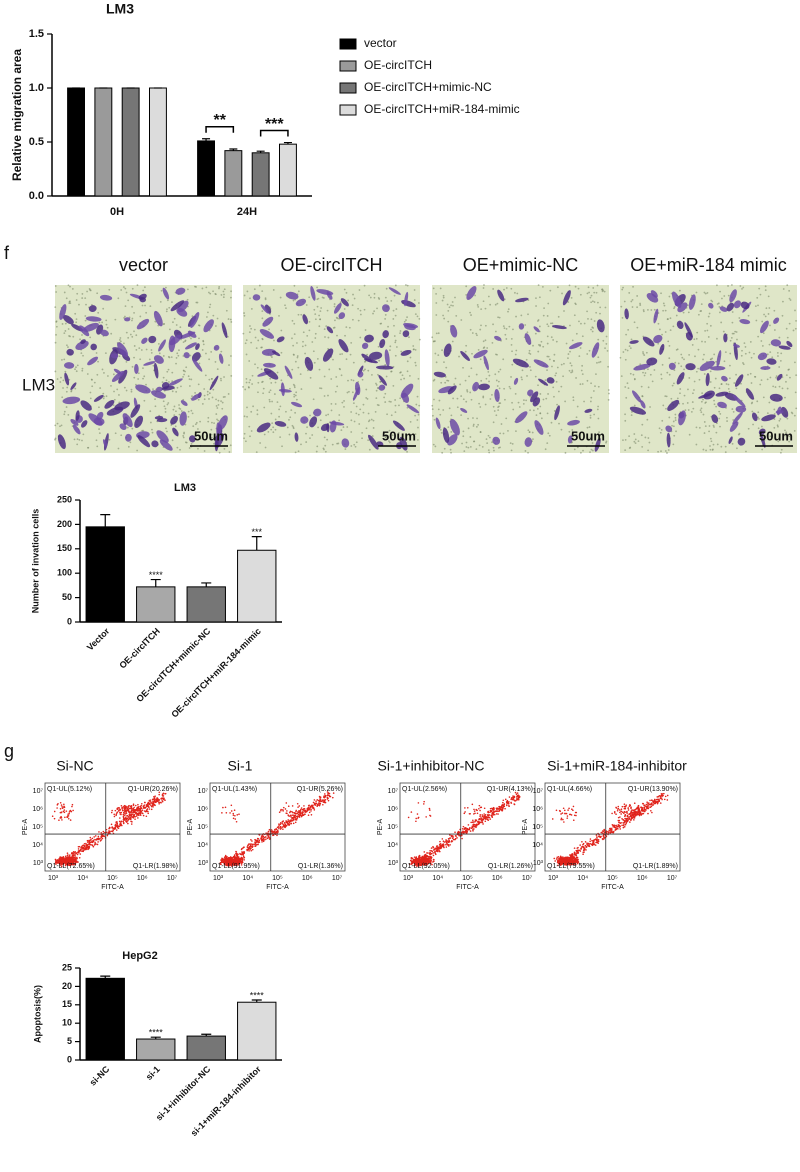 The width and height of the screenshot is (800, 1172). Describe the element at coordinates (153, 789) in the screenshot. I see `quadrant-label: Q1-UR(20.26%)` at that location.